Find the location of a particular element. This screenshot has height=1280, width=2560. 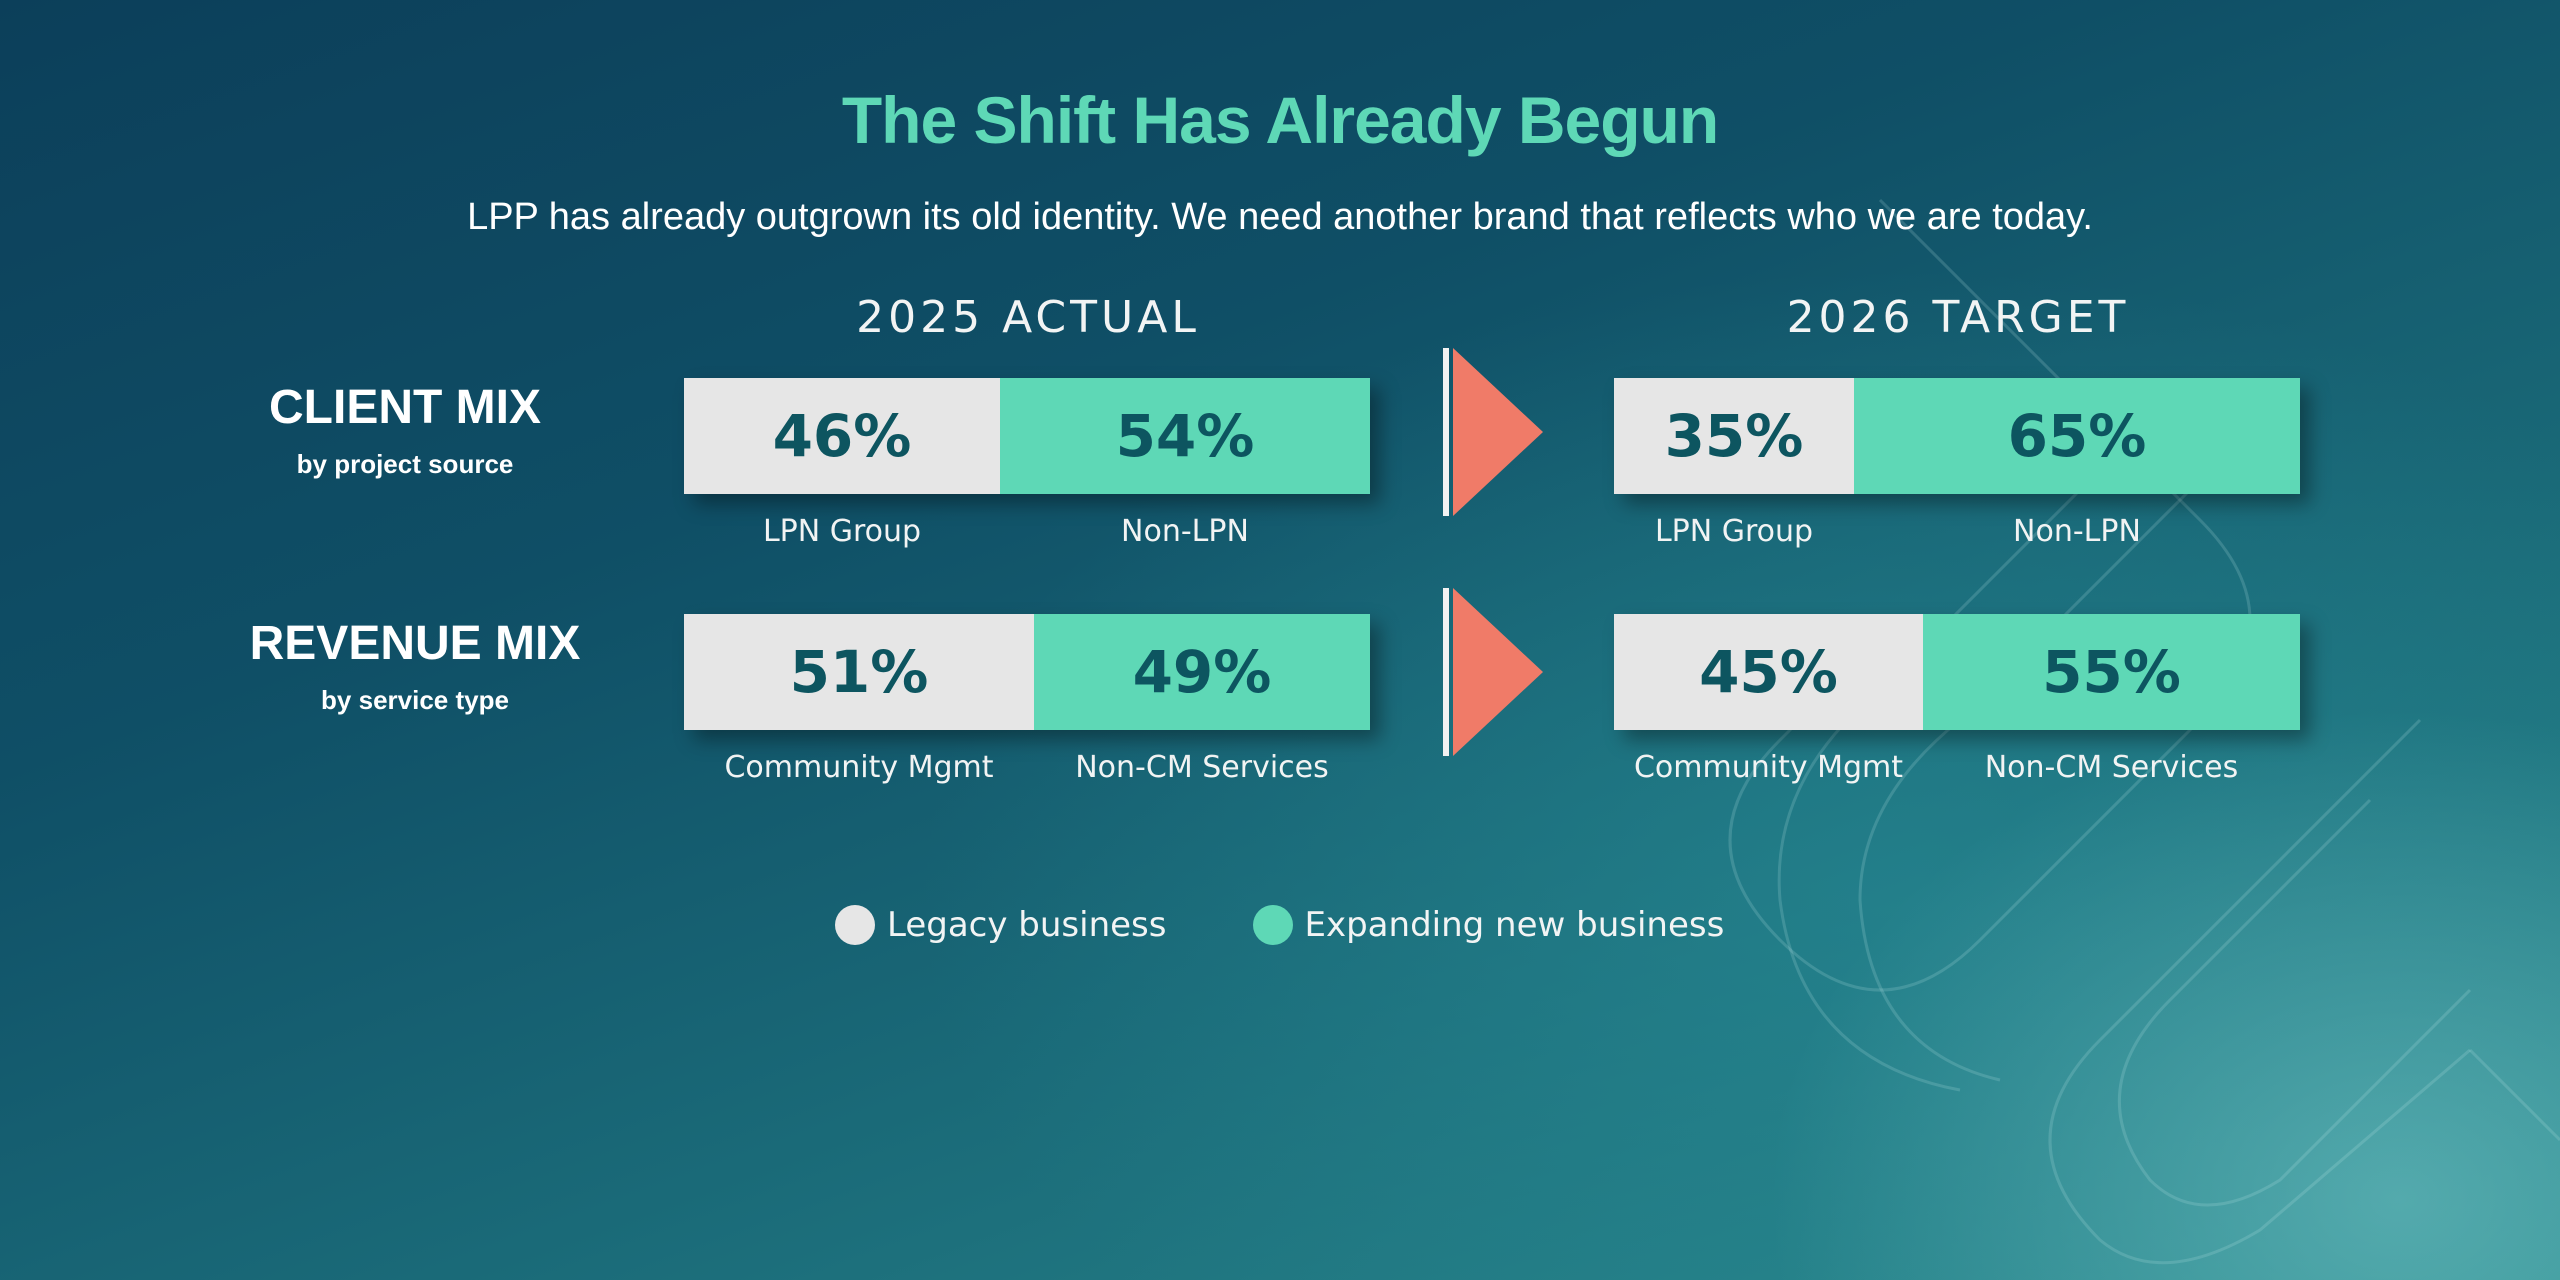

legend-label-legacy: Legacy business is located at coordinates (1027, 925).